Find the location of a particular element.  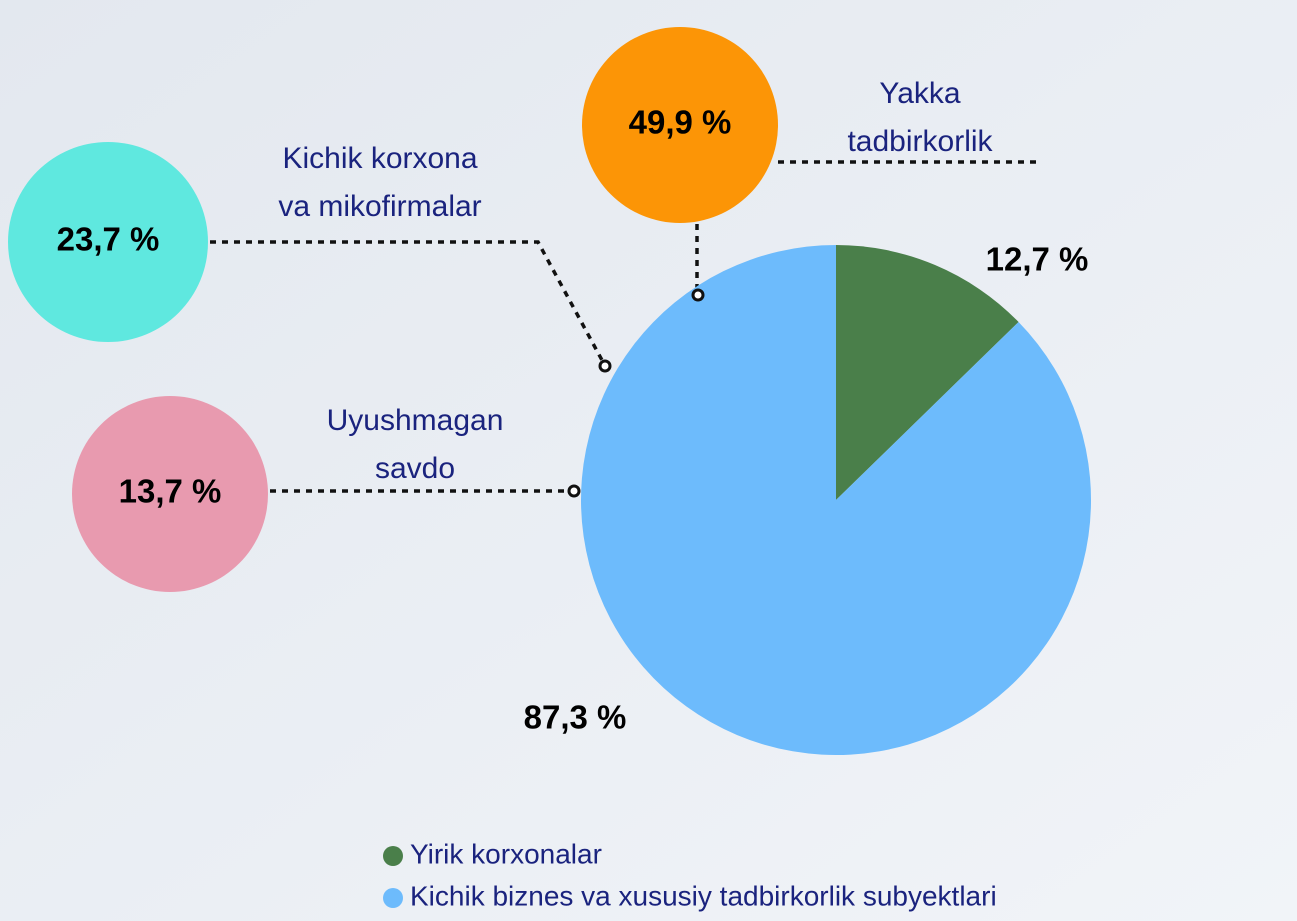

bubble-value: 13,7 % is located at coordinates (170, 491).